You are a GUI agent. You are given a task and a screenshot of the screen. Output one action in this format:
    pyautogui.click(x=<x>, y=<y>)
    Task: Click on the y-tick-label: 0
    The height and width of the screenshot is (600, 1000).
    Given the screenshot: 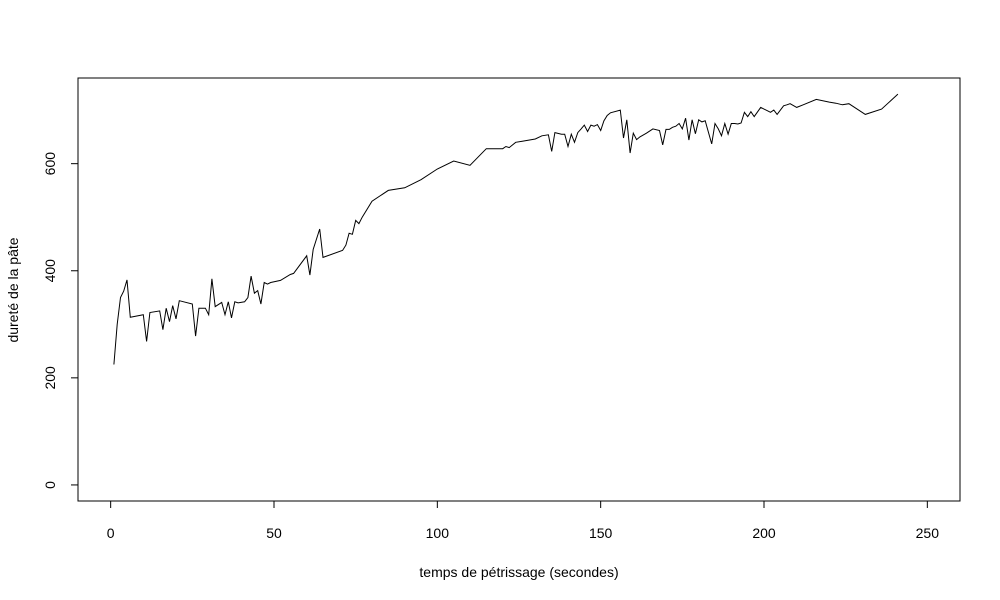 What is the action you would take?
    pyautogui.click(x=50, y=485)
    